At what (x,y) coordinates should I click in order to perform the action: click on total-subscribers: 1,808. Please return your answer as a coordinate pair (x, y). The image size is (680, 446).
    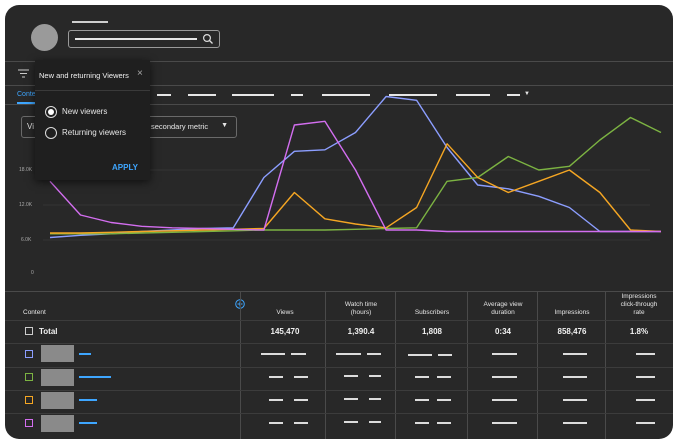
    Looking at the image, I should click on (432, 331).